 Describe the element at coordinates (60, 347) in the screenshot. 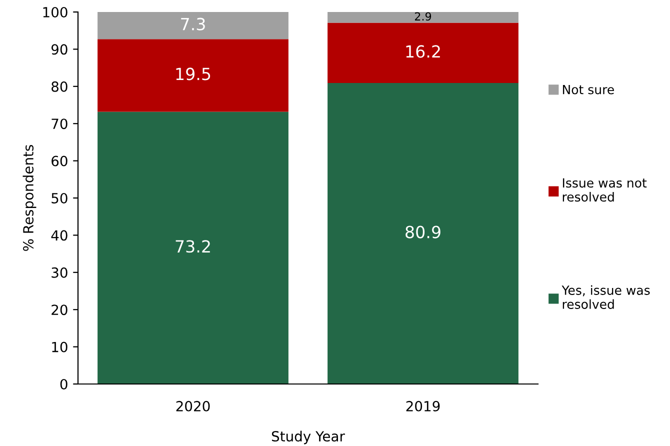

I see `y-tick-label: 10` at that location.